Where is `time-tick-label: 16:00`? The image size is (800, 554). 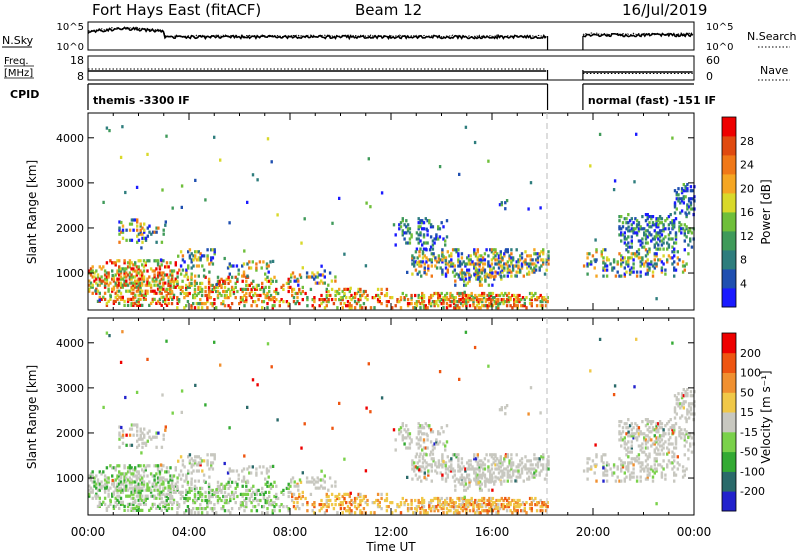
time-tick-label: 16:00 is located at coordinates (492, 532).